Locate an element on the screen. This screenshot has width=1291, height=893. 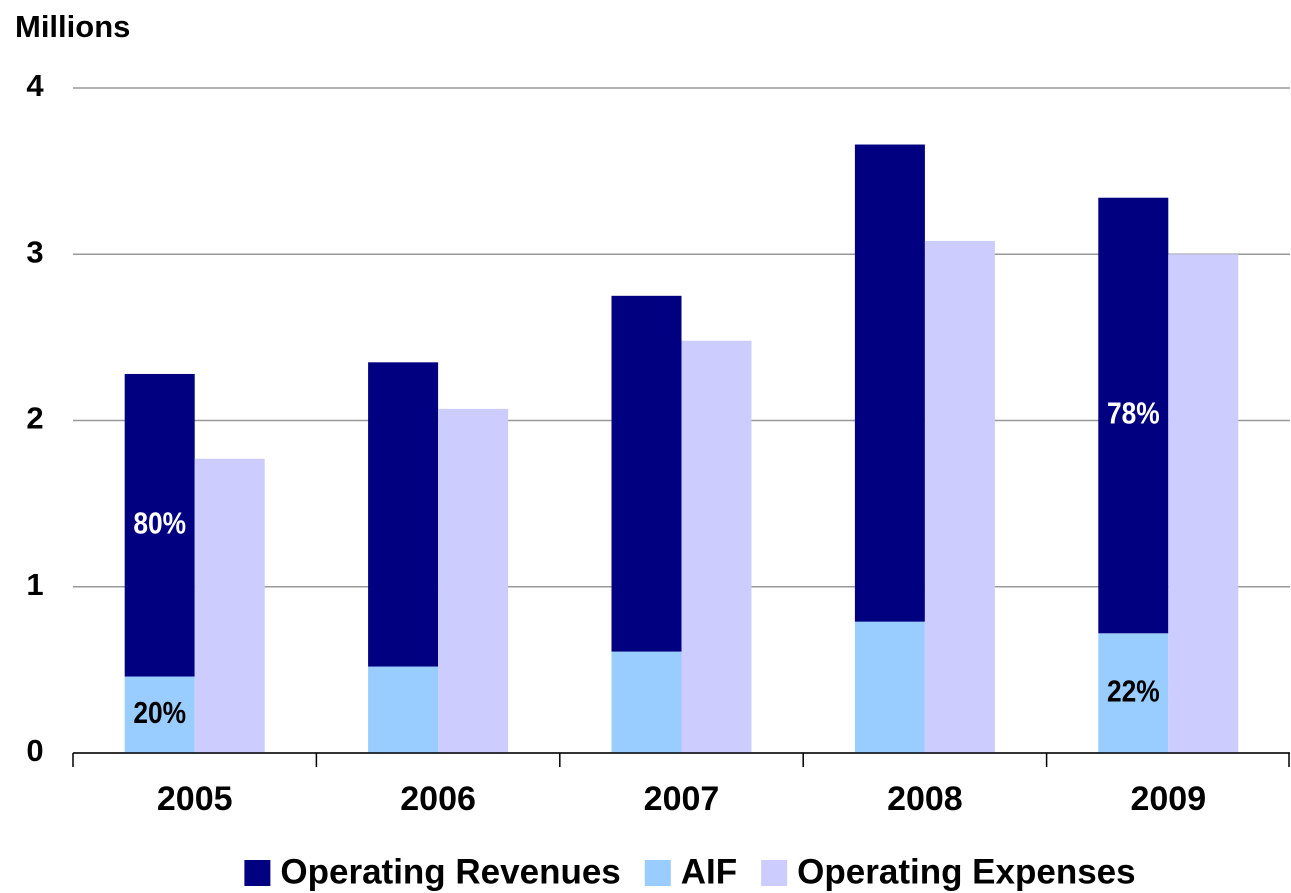
percent-label: 20% is located at coordinates (159, 713).